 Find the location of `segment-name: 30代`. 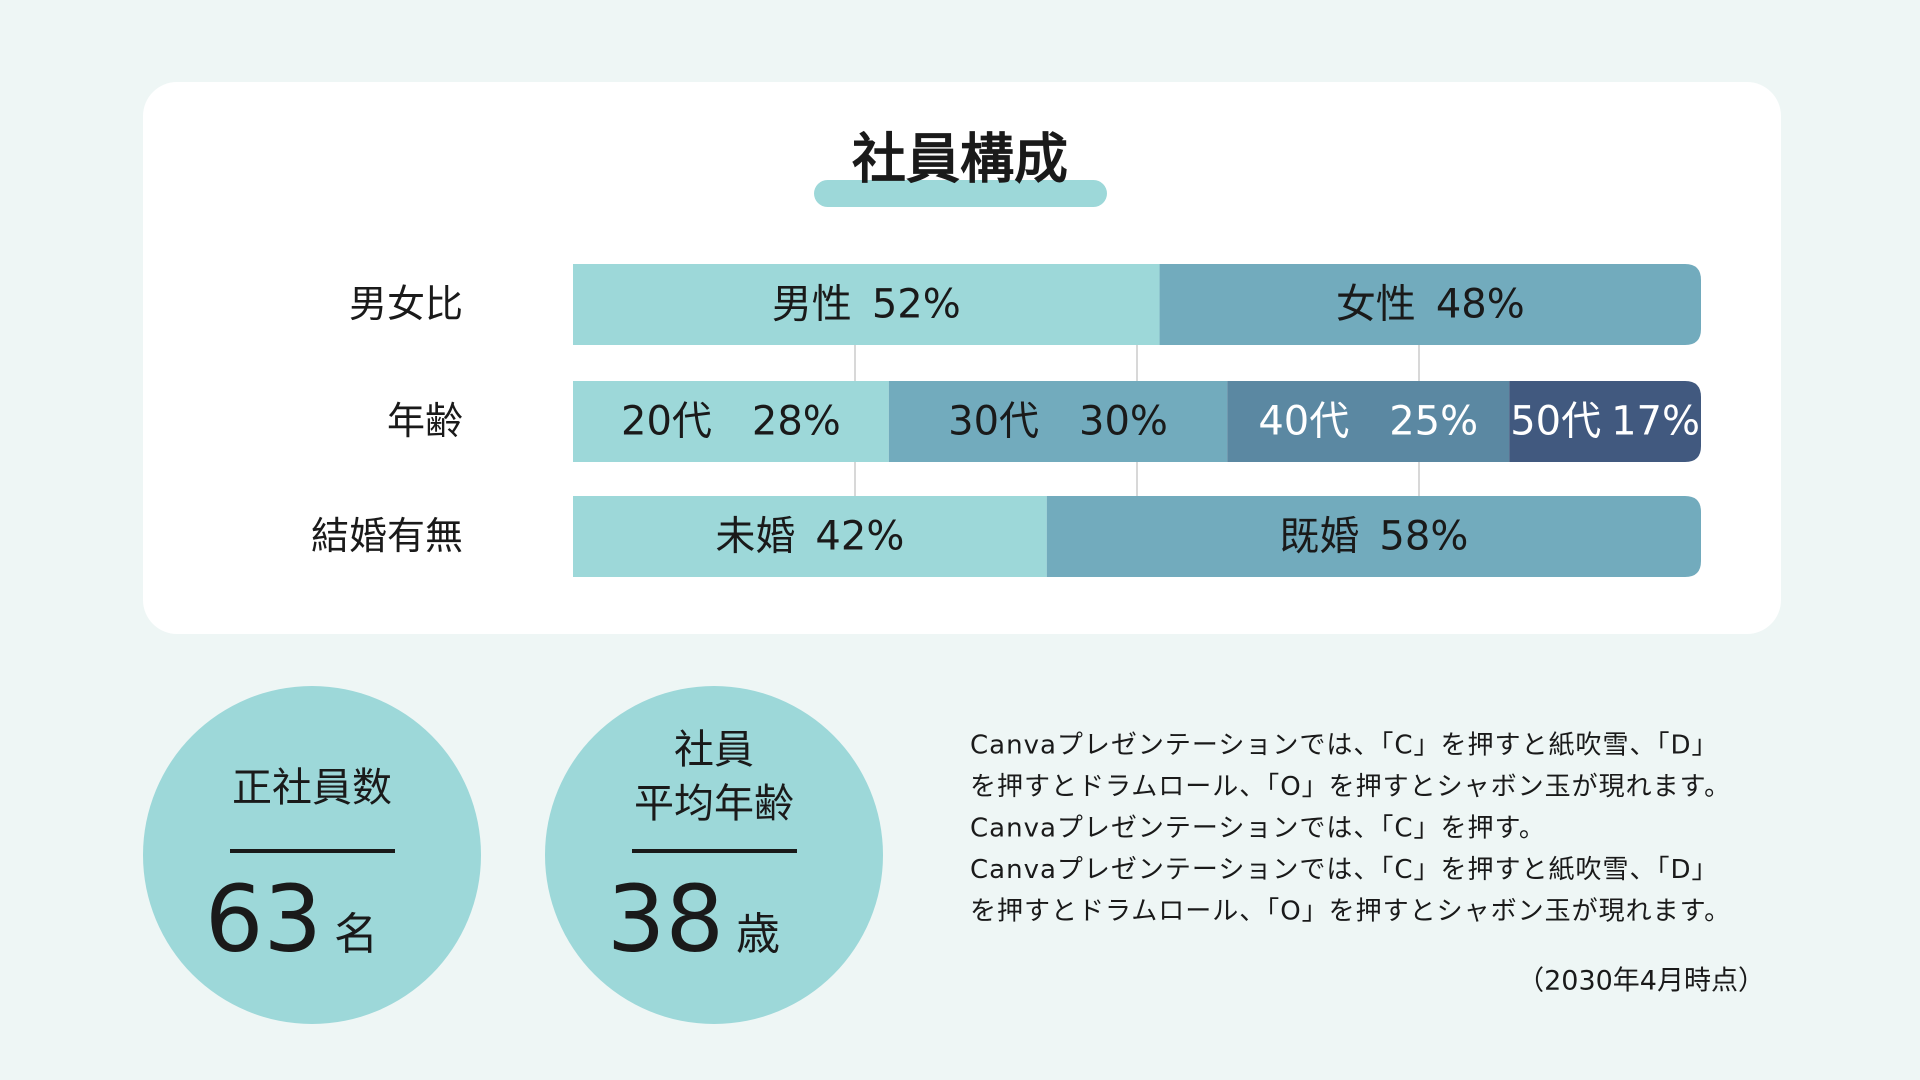

segment-name: 30代 is located at coordinates (993, 422).